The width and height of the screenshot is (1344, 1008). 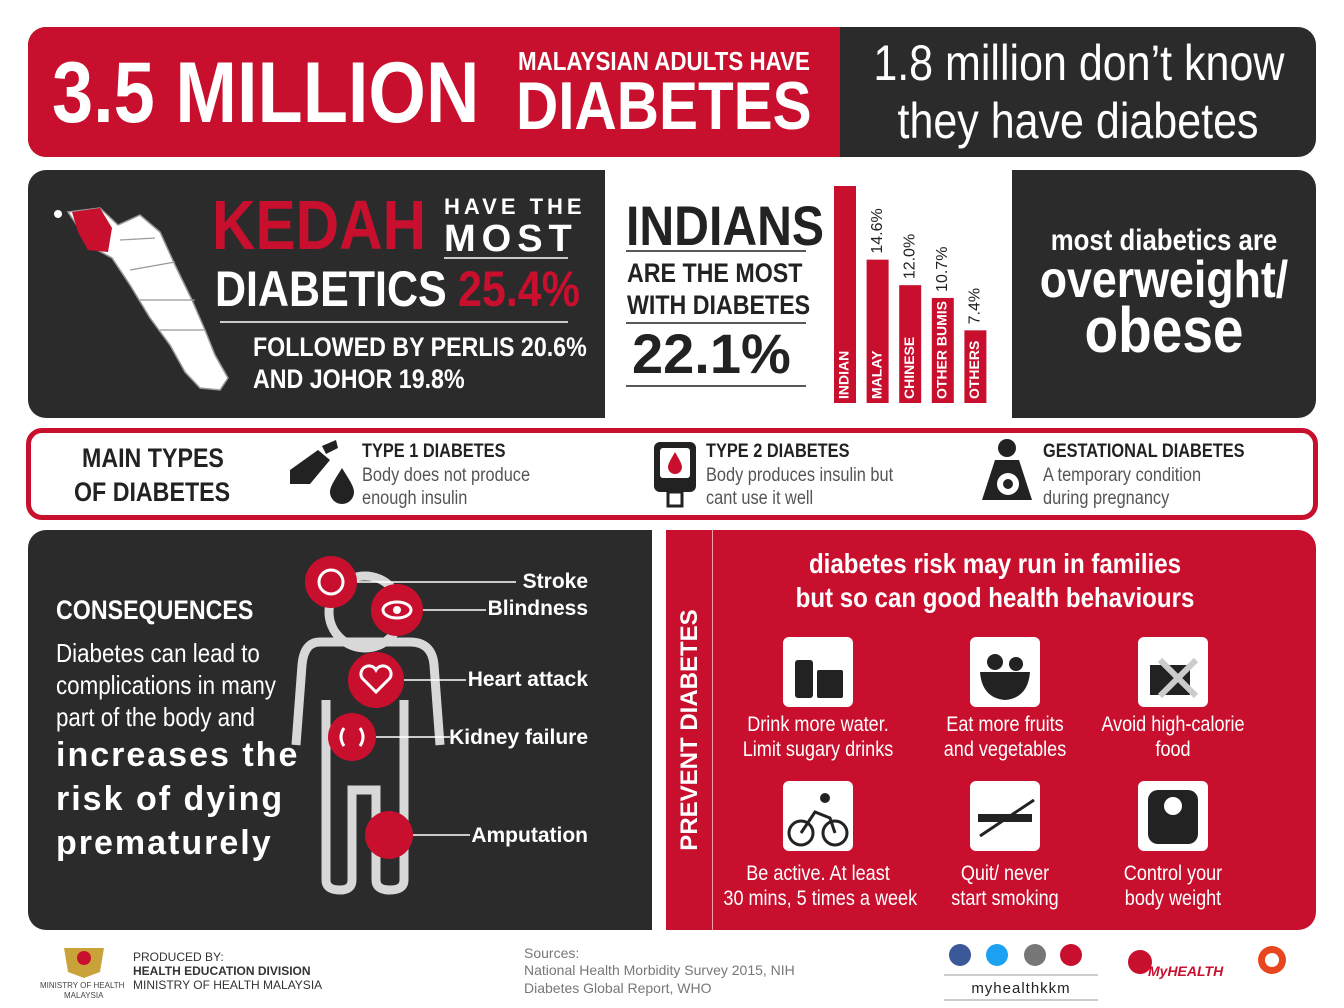 I want to click on leader-lines, so click(x=436, y=708).